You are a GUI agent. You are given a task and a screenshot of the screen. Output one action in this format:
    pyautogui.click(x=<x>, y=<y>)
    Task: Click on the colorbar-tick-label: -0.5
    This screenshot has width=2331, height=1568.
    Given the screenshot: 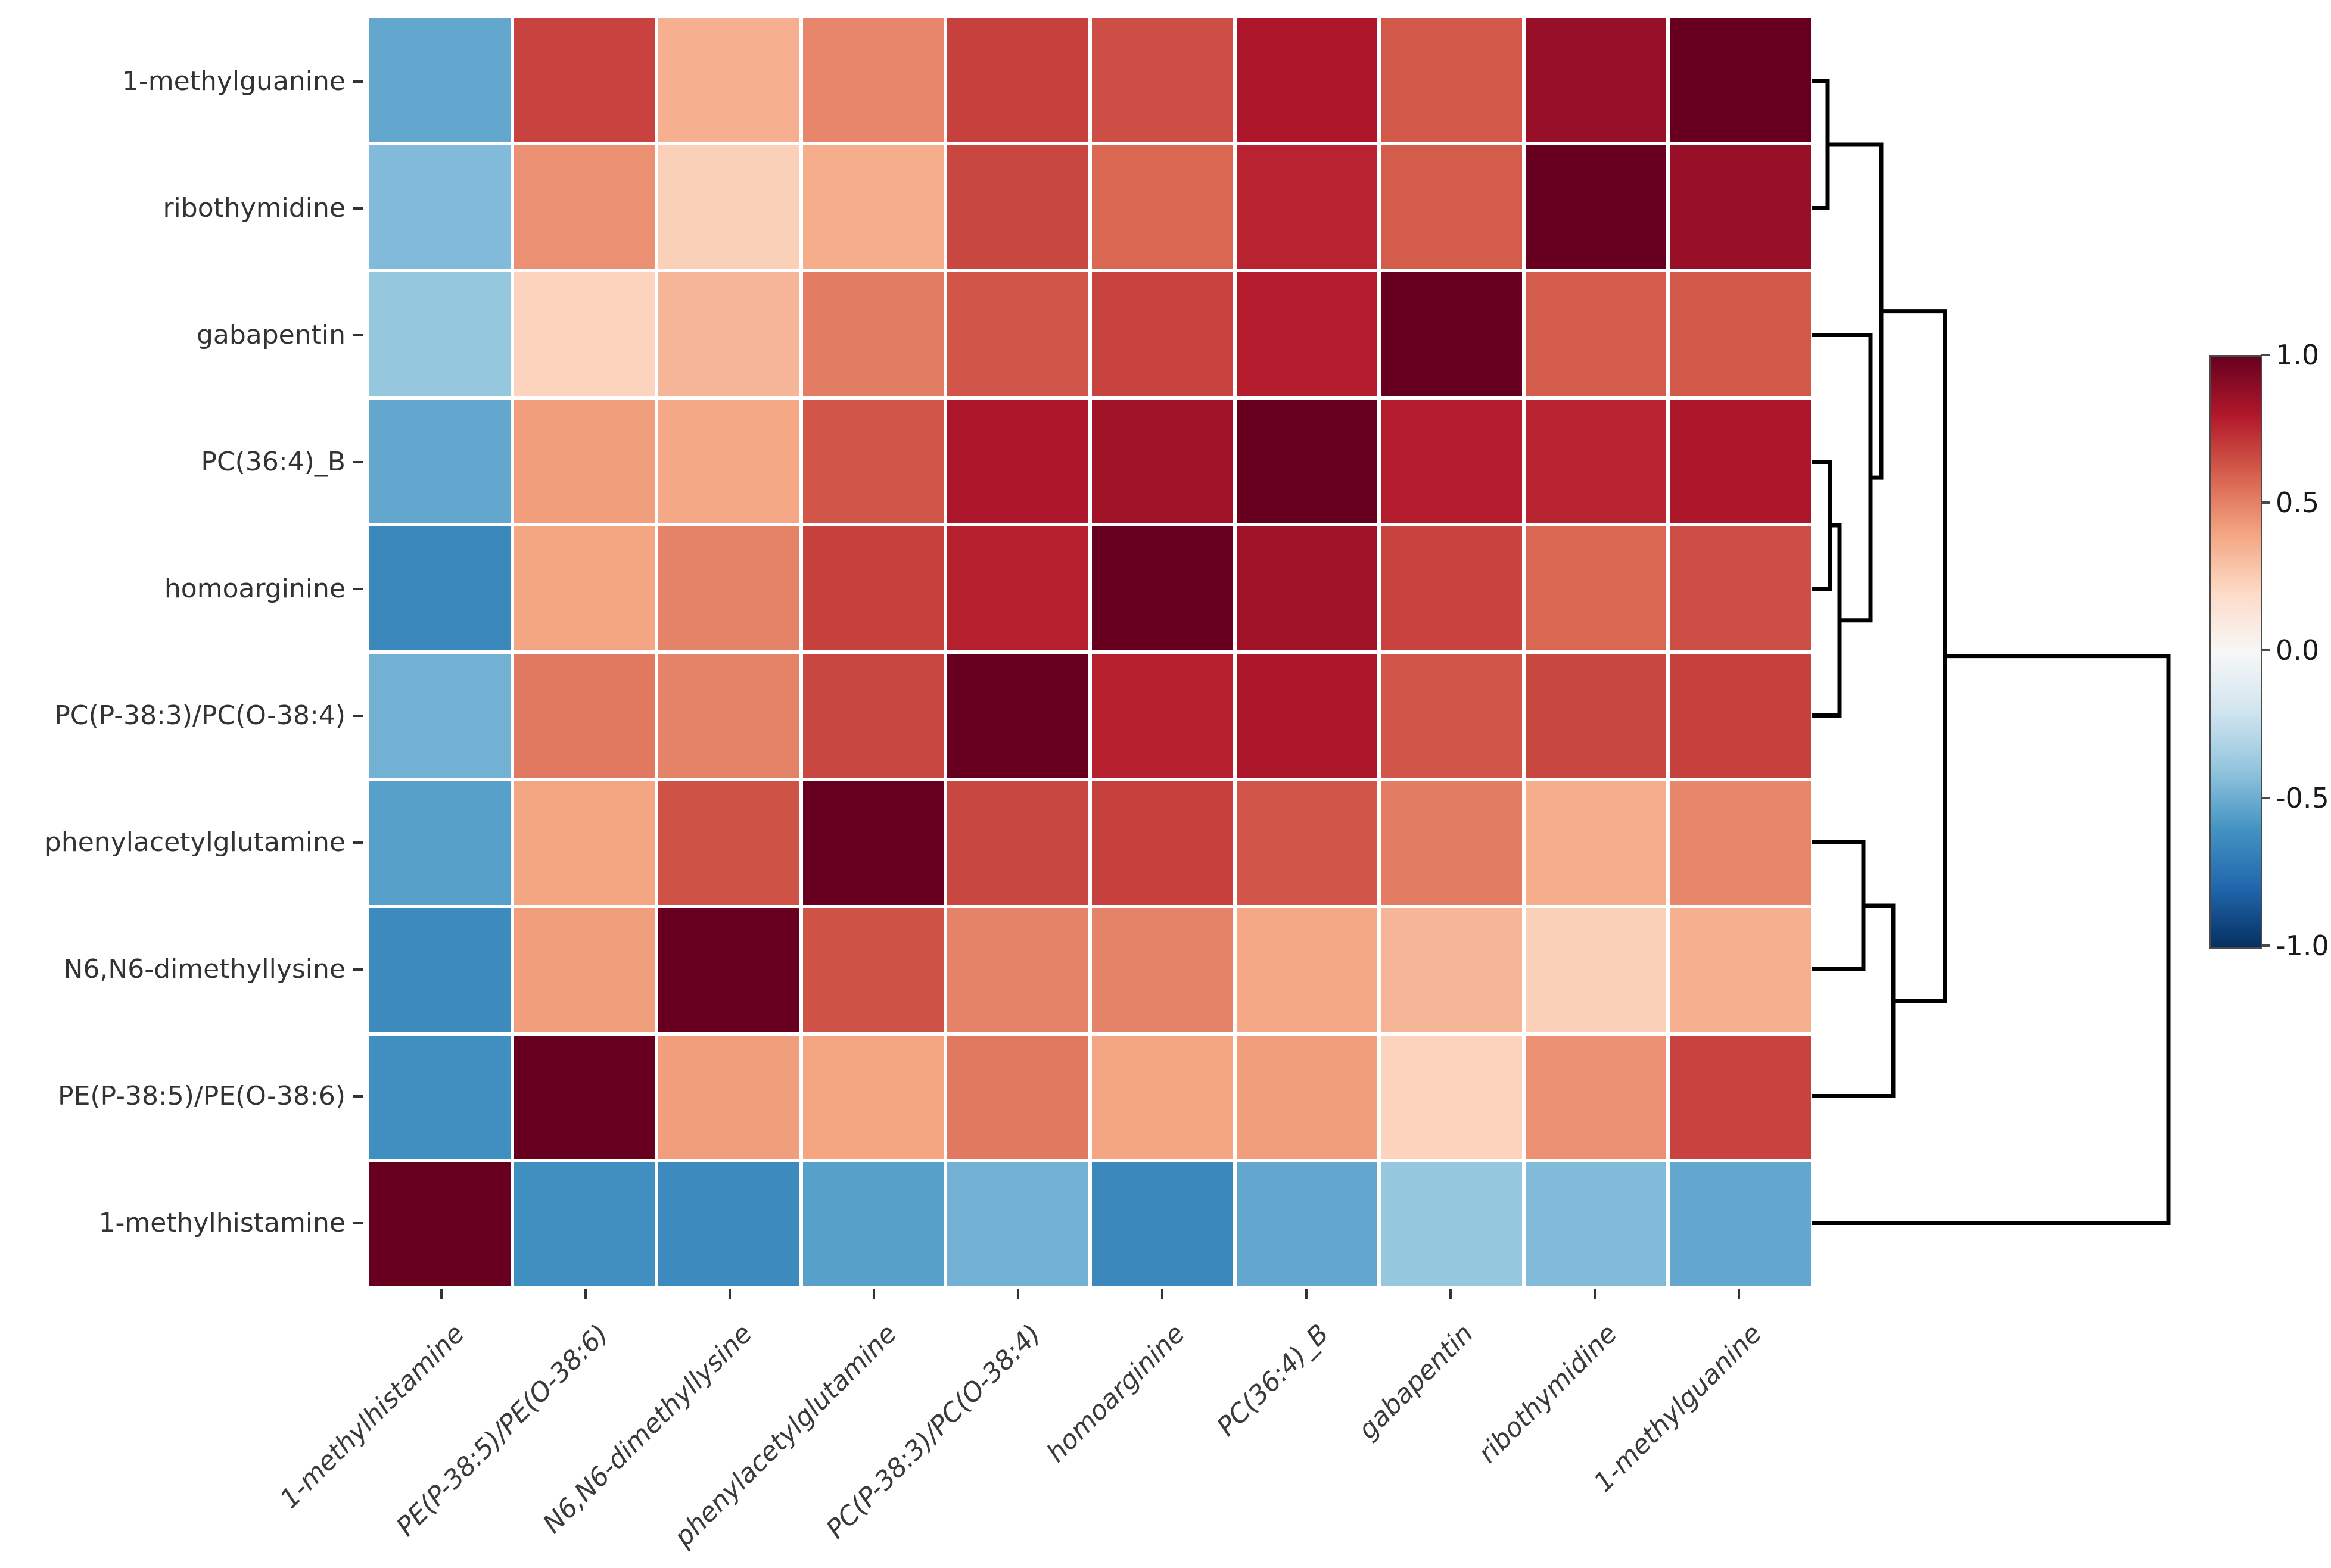 What is the action you would take?
    pyautogui.click(x=2302, y=798)
    